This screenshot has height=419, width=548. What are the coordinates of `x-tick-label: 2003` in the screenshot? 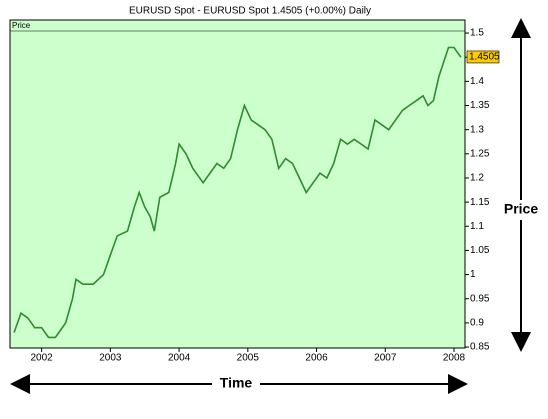 It's located at (110, 358).